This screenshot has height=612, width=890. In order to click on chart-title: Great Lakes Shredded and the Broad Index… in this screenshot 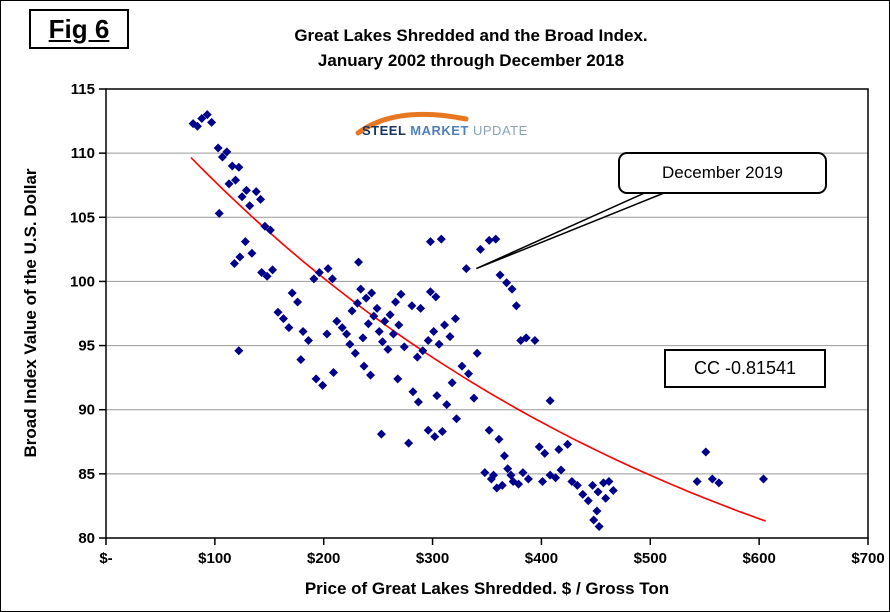, I will do `click(471, 48)`.